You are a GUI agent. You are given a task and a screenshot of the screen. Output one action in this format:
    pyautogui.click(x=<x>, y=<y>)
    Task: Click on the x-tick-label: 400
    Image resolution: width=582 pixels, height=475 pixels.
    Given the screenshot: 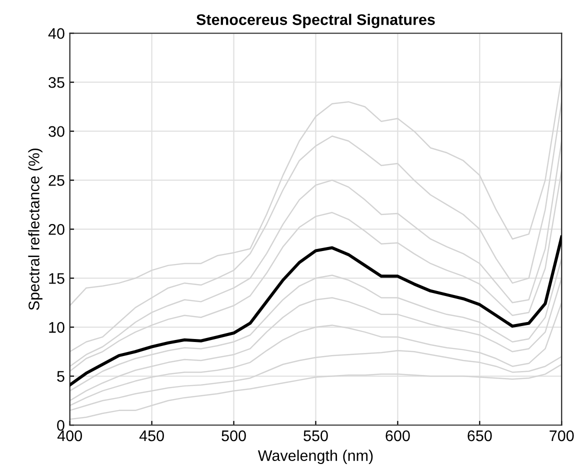 What is the action you would take?
    pyautogui.click(x=69, y=436)
    